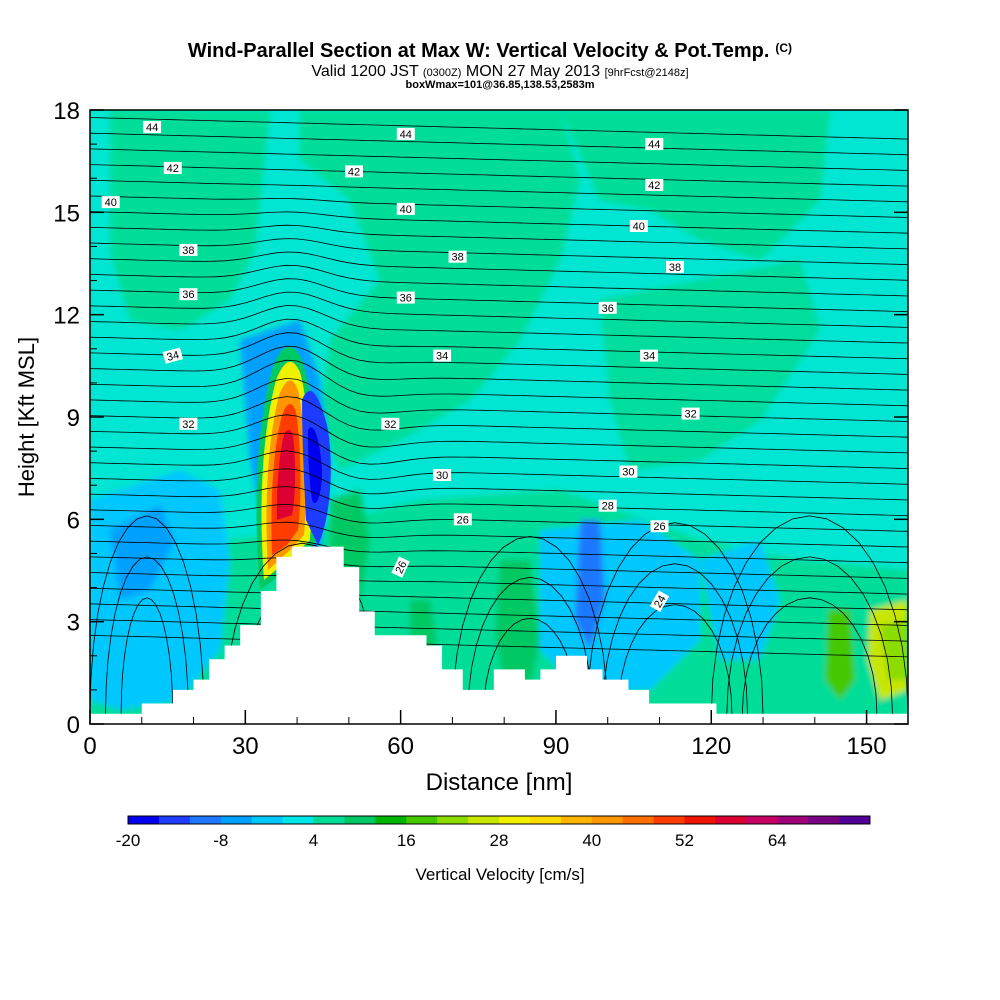 The image size is (1000, 1000). I want to click on isentrope-label-text: 24, so click(660, 601).